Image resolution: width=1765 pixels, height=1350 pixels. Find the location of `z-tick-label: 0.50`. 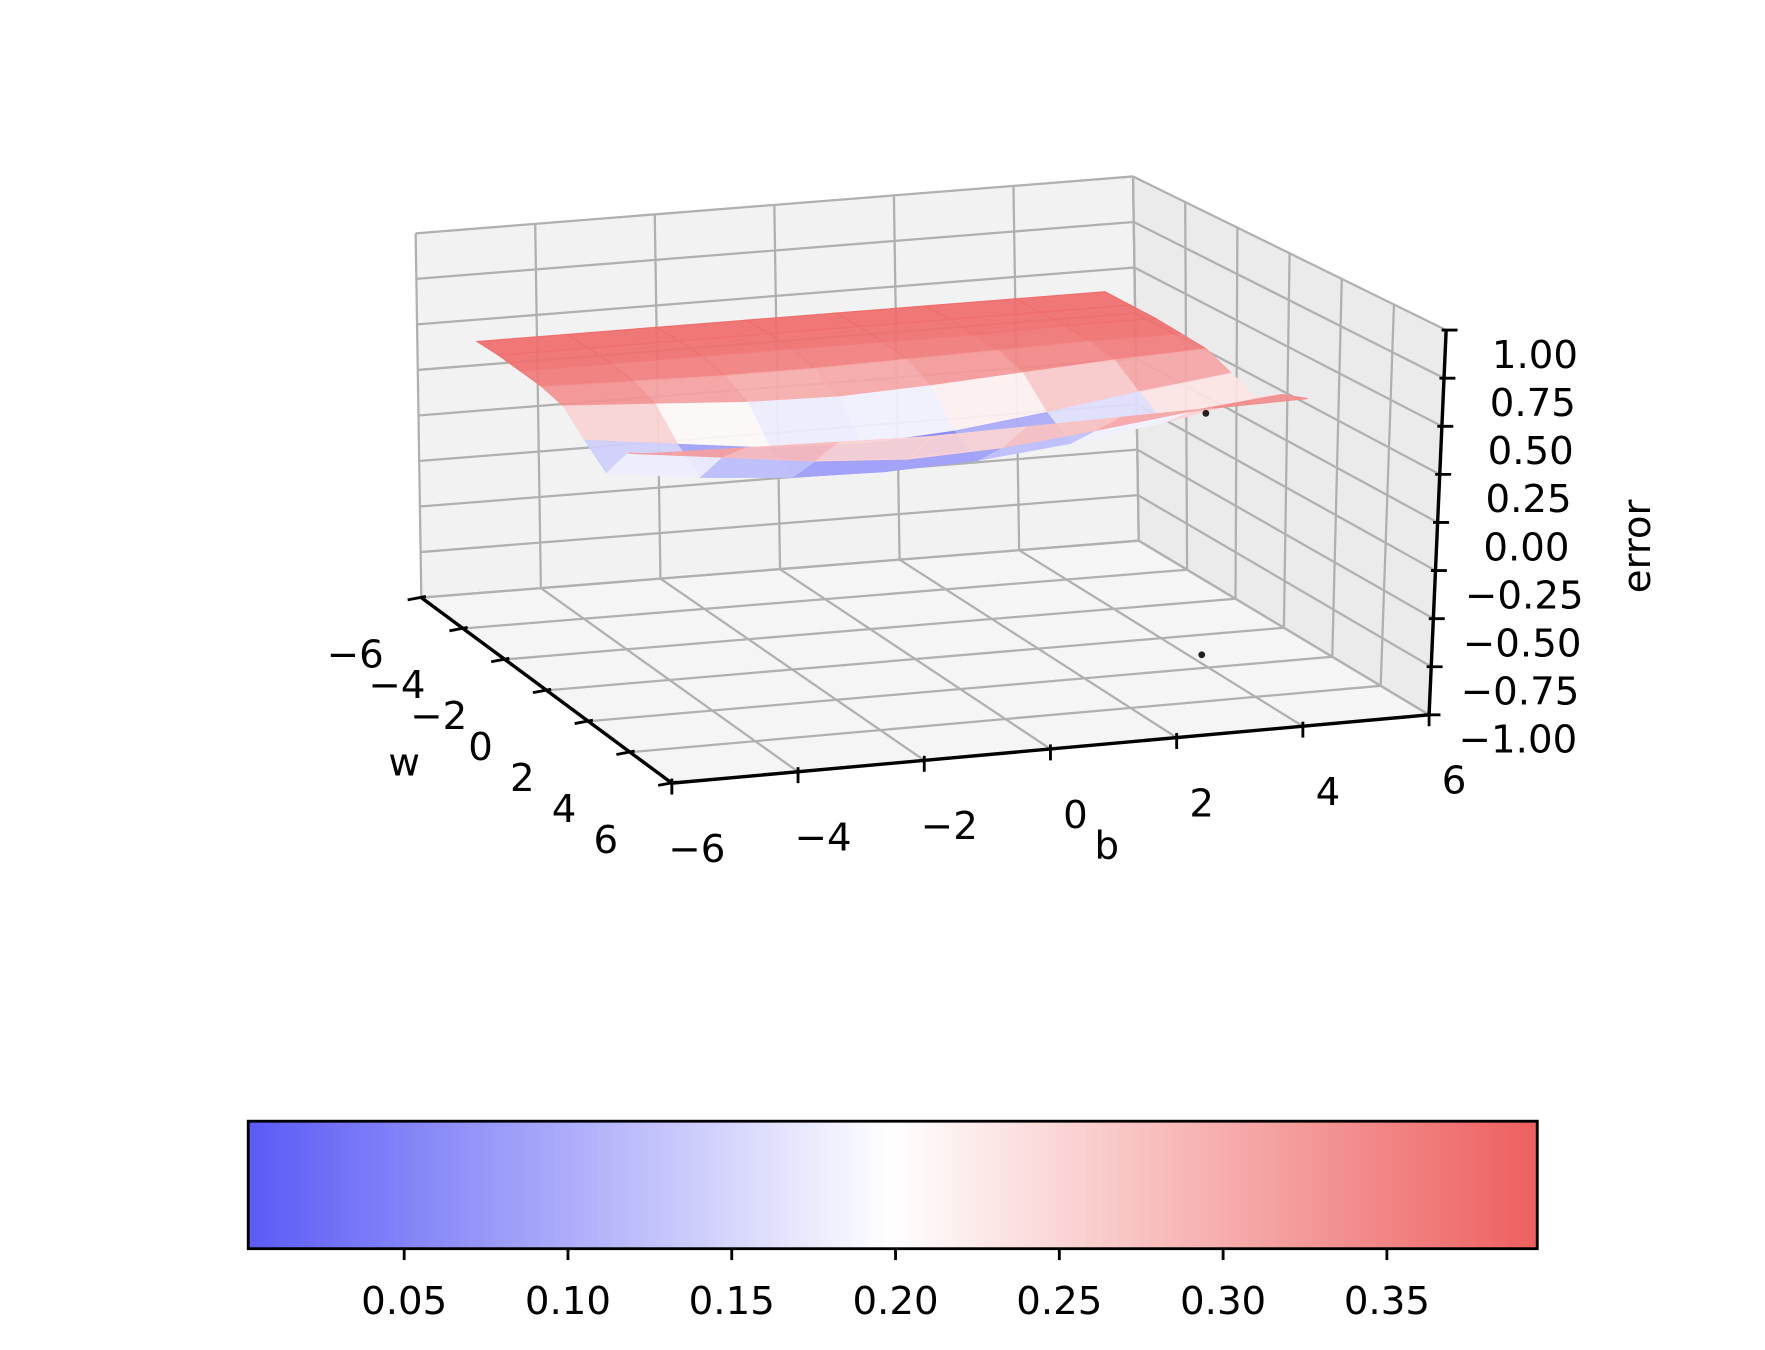

z-tick-label: 0.50 is located at coordinates (1531, 451).